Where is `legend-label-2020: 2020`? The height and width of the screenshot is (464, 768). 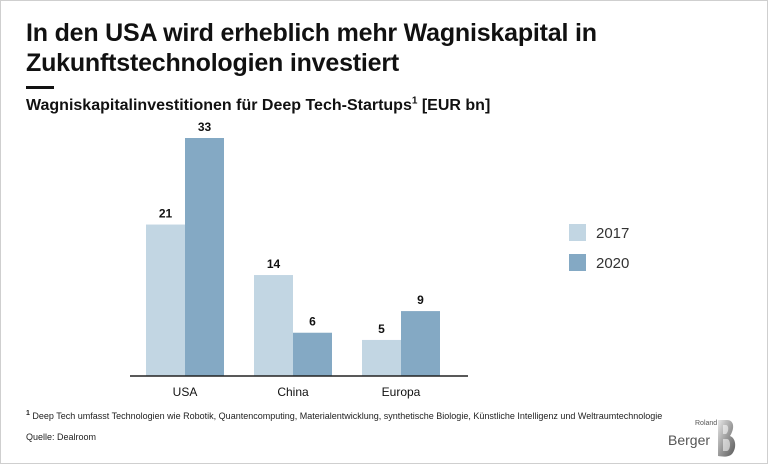
legend-label-2020: 2020 is located at coordinates (612, 263).